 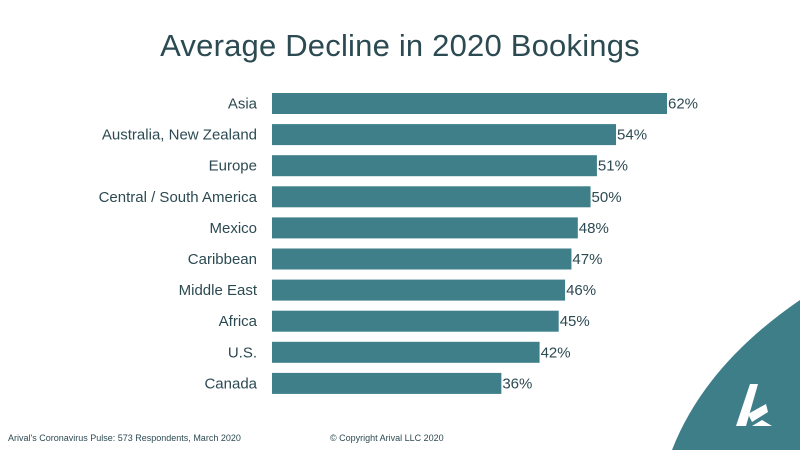 I want to click on value-label: 47%, so click(x=587, y=259).